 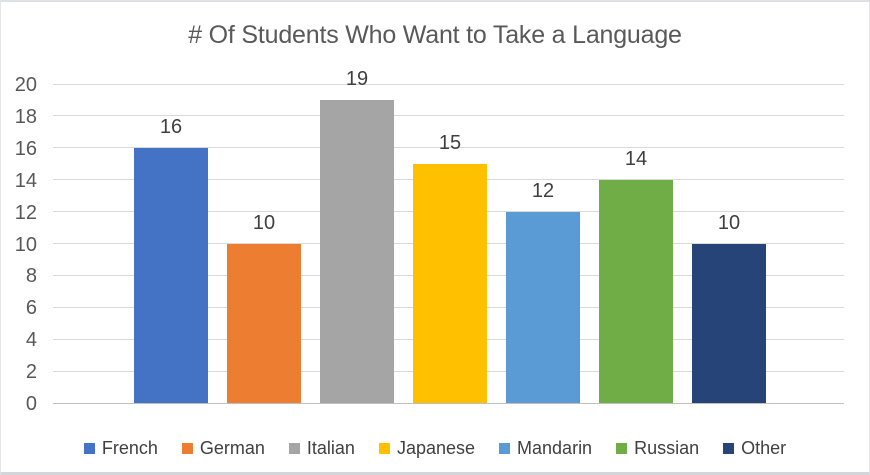 I want to click on legend-swatch-russian, so click(x=622, y=448).